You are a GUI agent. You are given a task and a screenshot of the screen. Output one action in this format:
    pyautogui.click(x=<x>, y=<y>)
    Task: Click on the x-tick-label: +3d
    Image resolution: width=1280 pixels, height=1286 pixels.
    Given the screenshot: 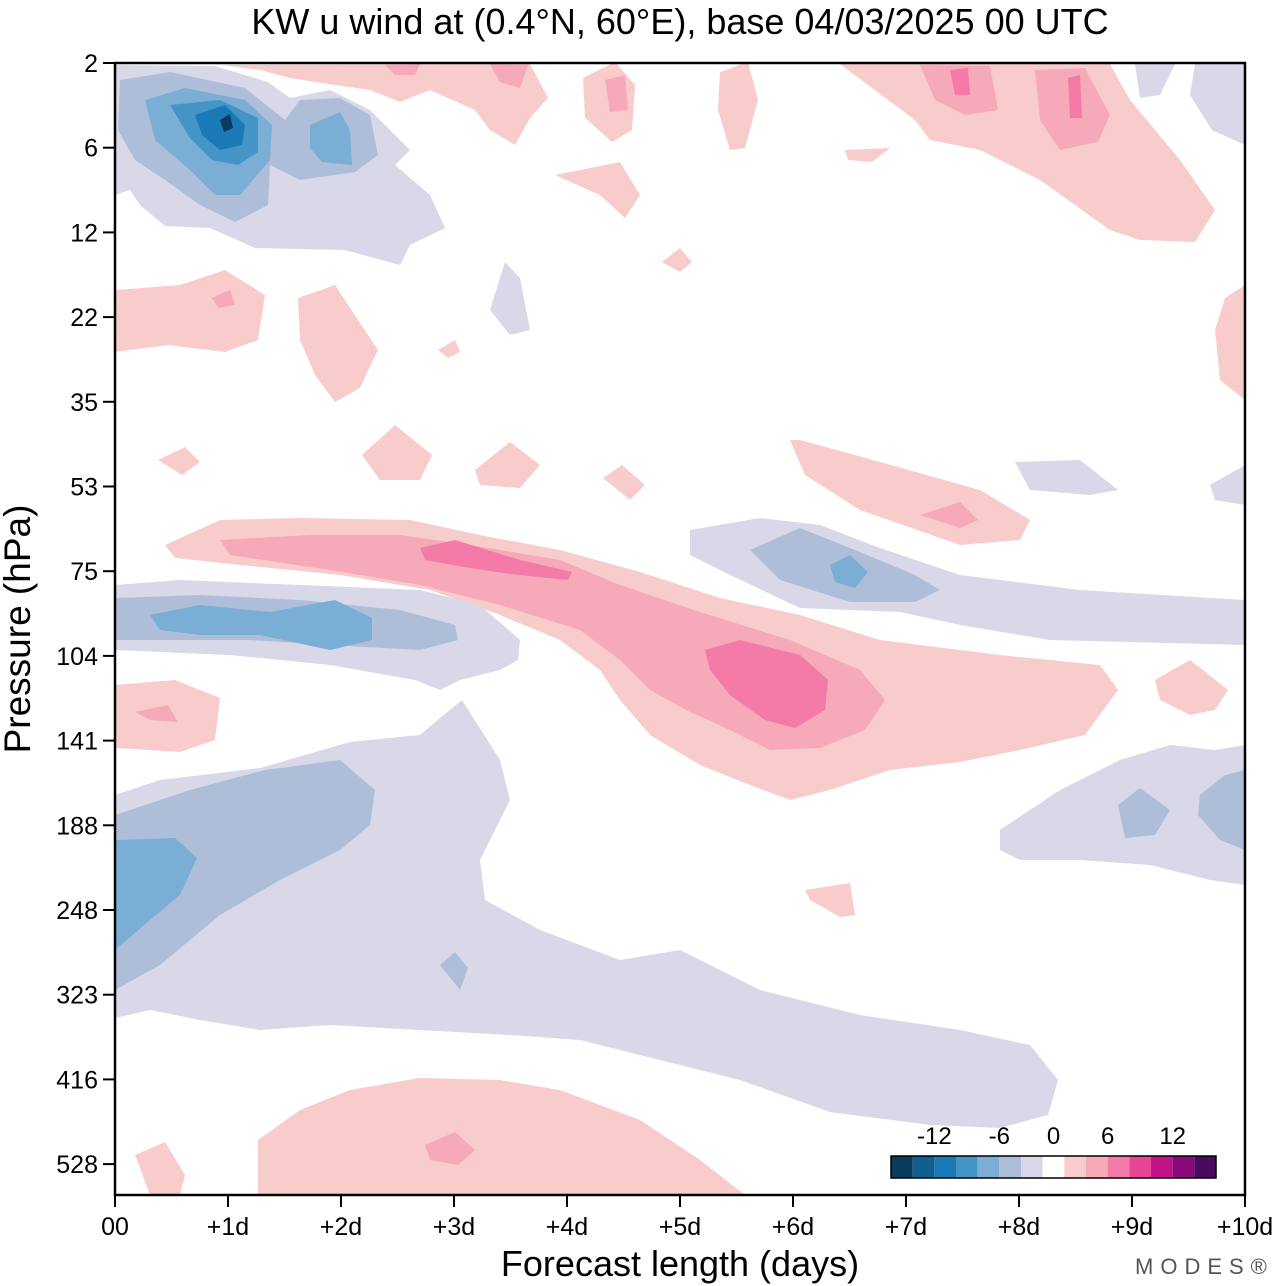 What is the action you would take?
    pyautogui.click(x=454, y=1227)
    